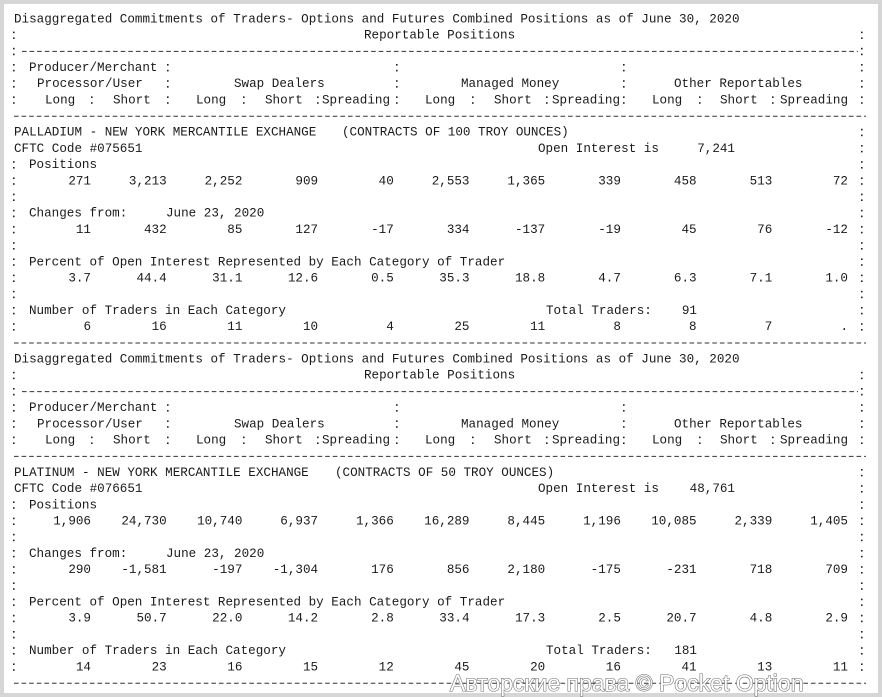 The height and width of the screenshot is (697, 882). What do you see at coordinates (303, 619) in the screenshot?
I see `cell-value: 14.2` at bounding box center [303, 619].